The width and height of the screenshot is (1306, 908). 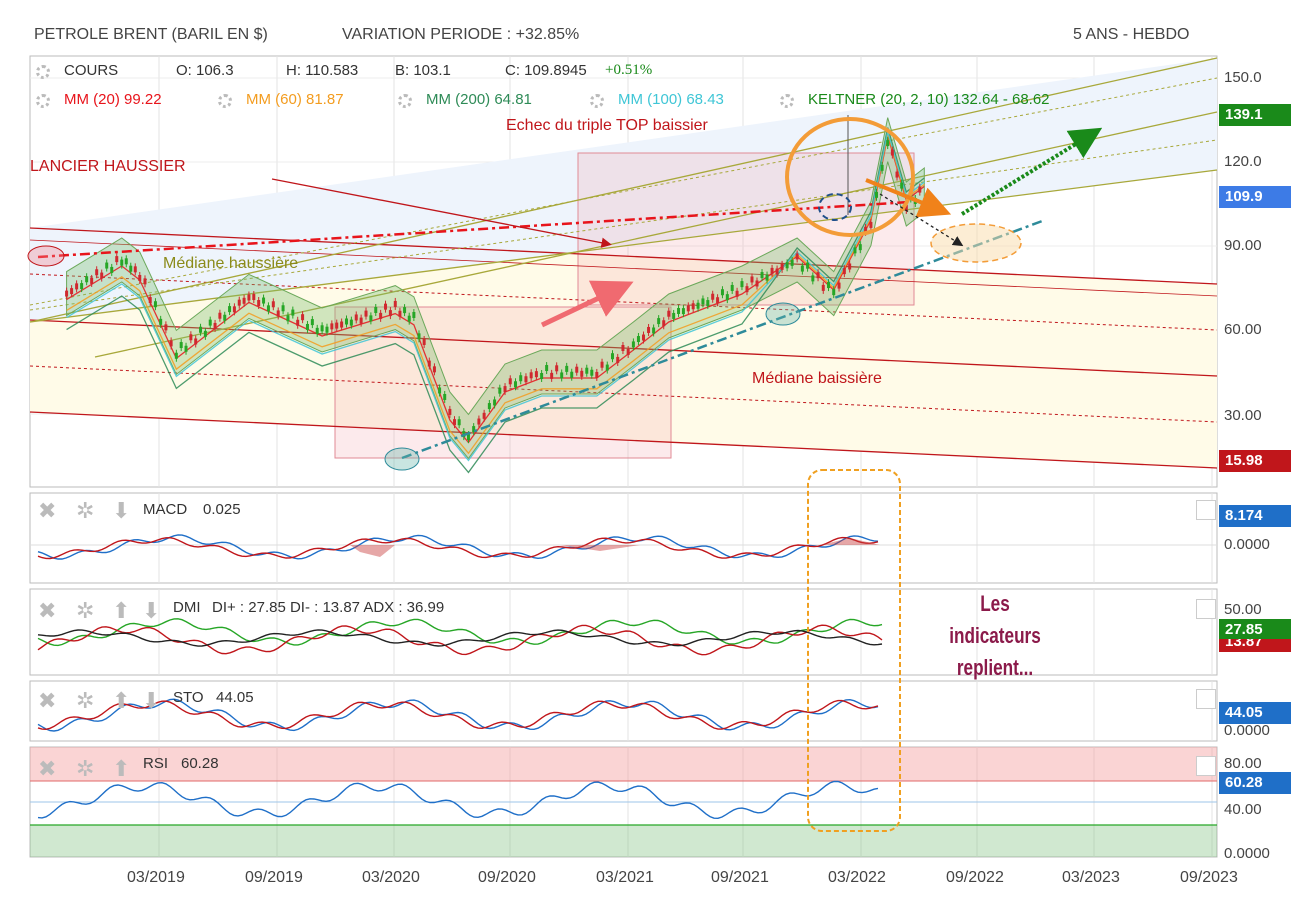 What do you see at coordinates (200, 763) in the screenshot?
I see `rsi-value: 60.28` at bounding box center [200, 763].